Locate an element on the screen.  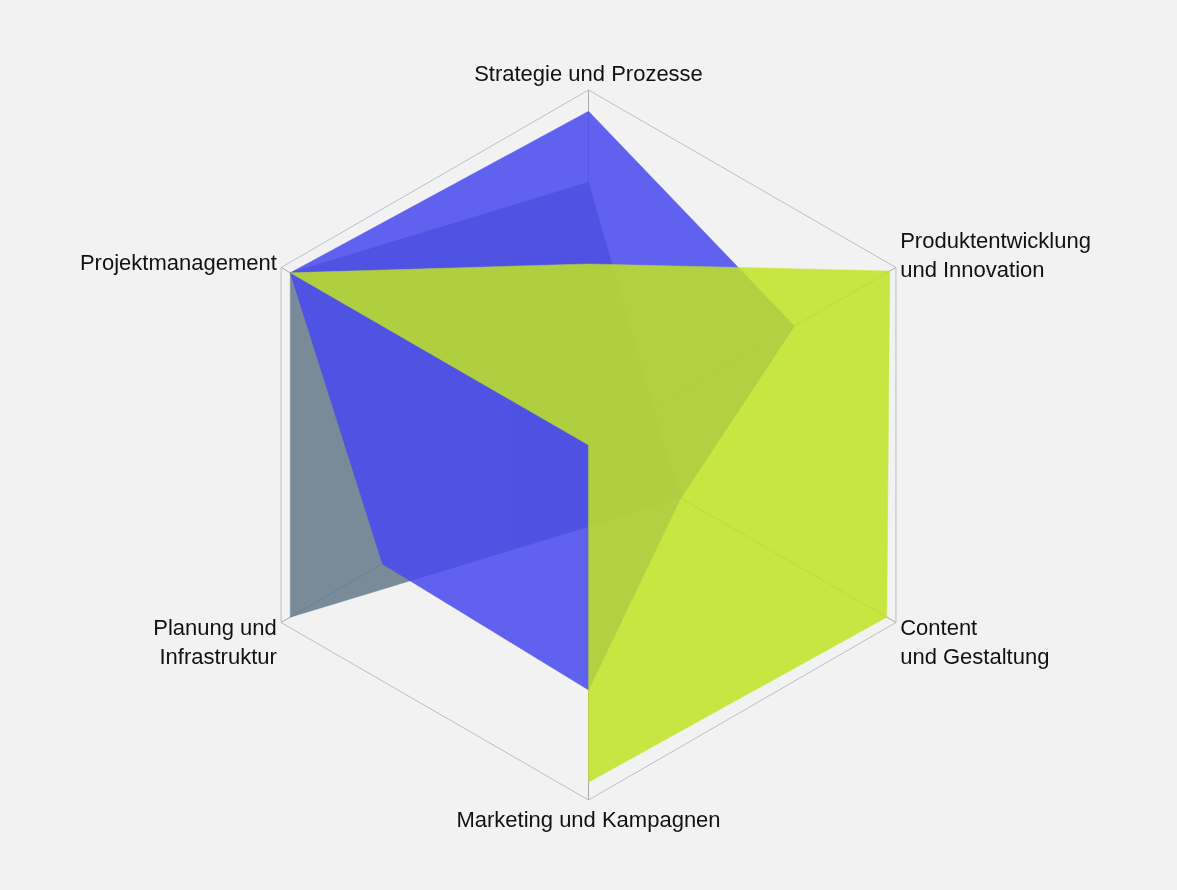
spoke-label: Planung und Infrastruktur is located at coordinates (215, 642).